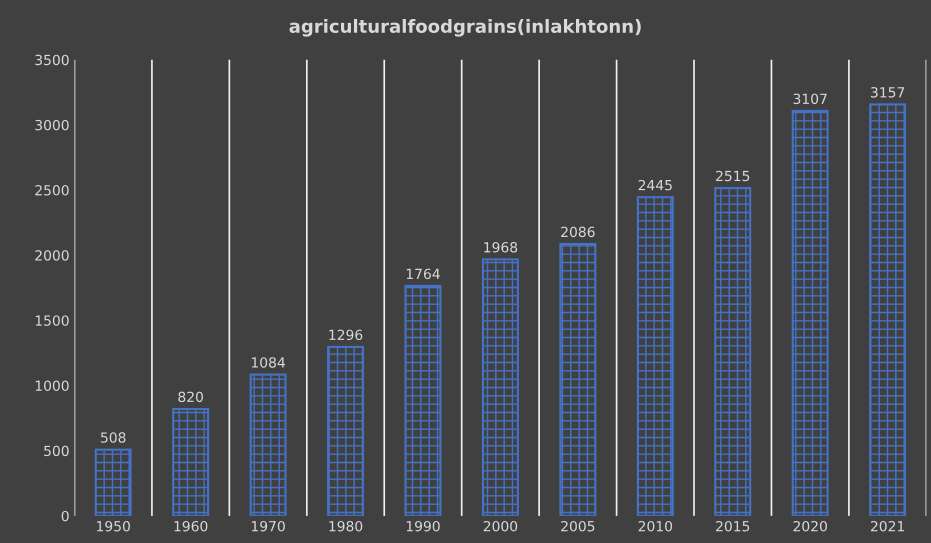  What do you see at coordinates (501, 247) in the screenshot?
I see `data-label: 1968` at bounding box center [501, 247].